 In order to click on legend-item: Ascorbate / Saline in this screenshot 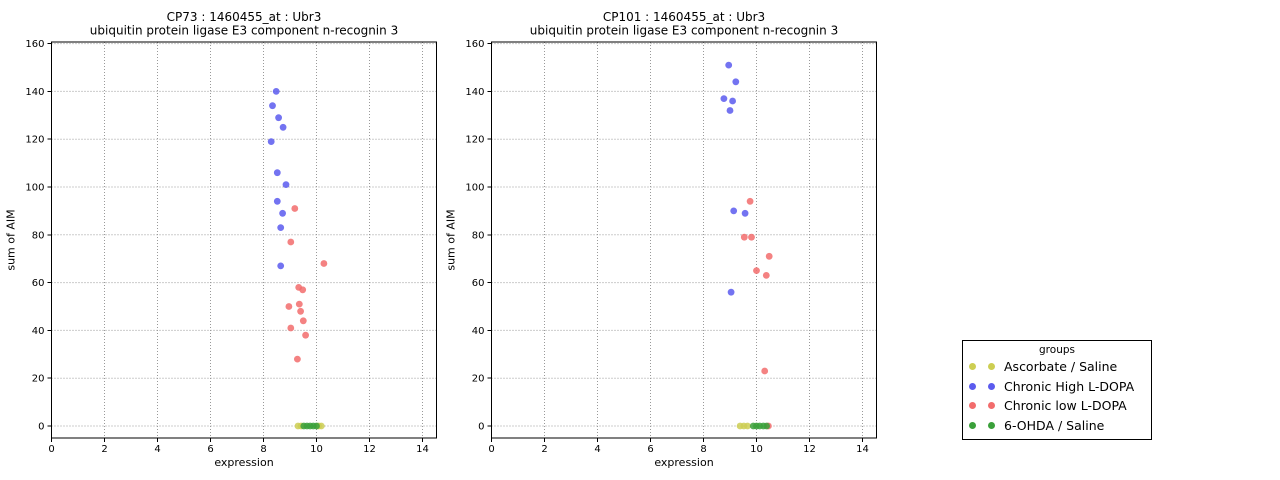, I will do `click(1057, 367)`.